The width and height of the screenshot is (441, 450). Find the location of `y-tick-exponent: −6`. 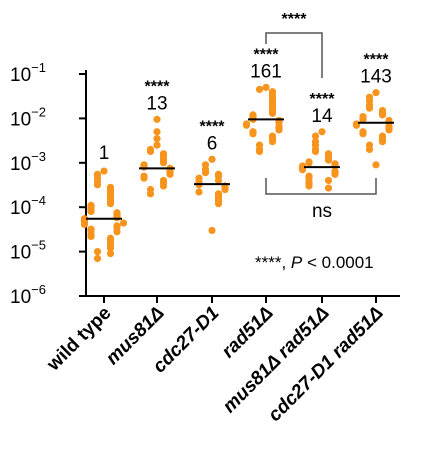

y-tick-exponent: −6 is located at coordinates (38, 289).